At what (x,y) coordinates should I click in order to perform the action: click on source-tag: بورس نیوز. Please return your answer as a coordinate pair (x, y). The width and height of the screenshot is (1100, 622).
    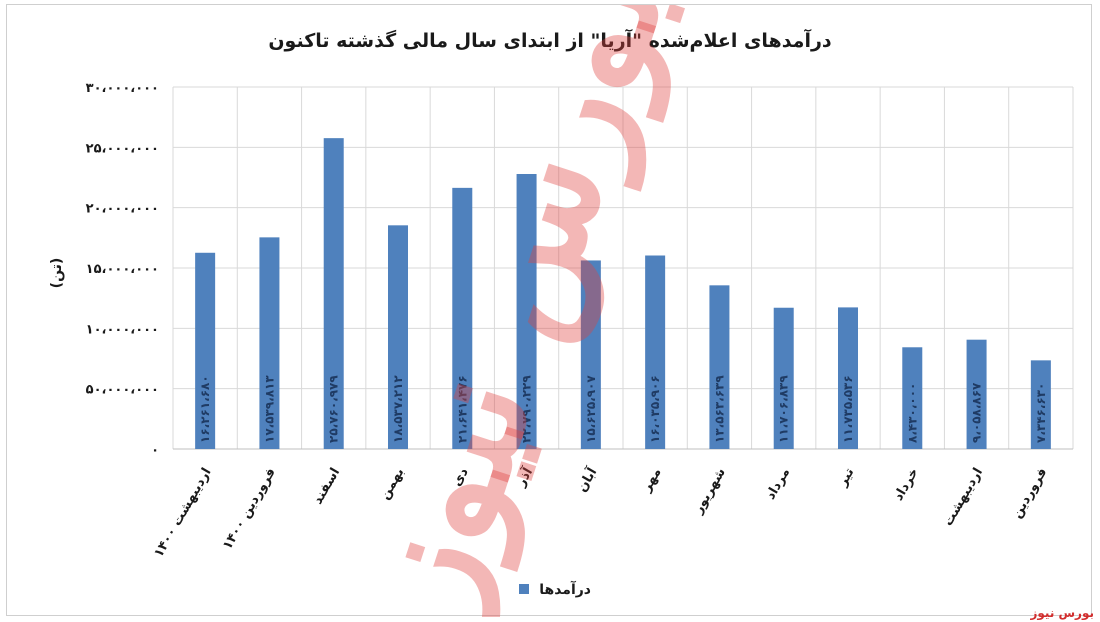
    Looking at the image, I should click on (1062, 613).